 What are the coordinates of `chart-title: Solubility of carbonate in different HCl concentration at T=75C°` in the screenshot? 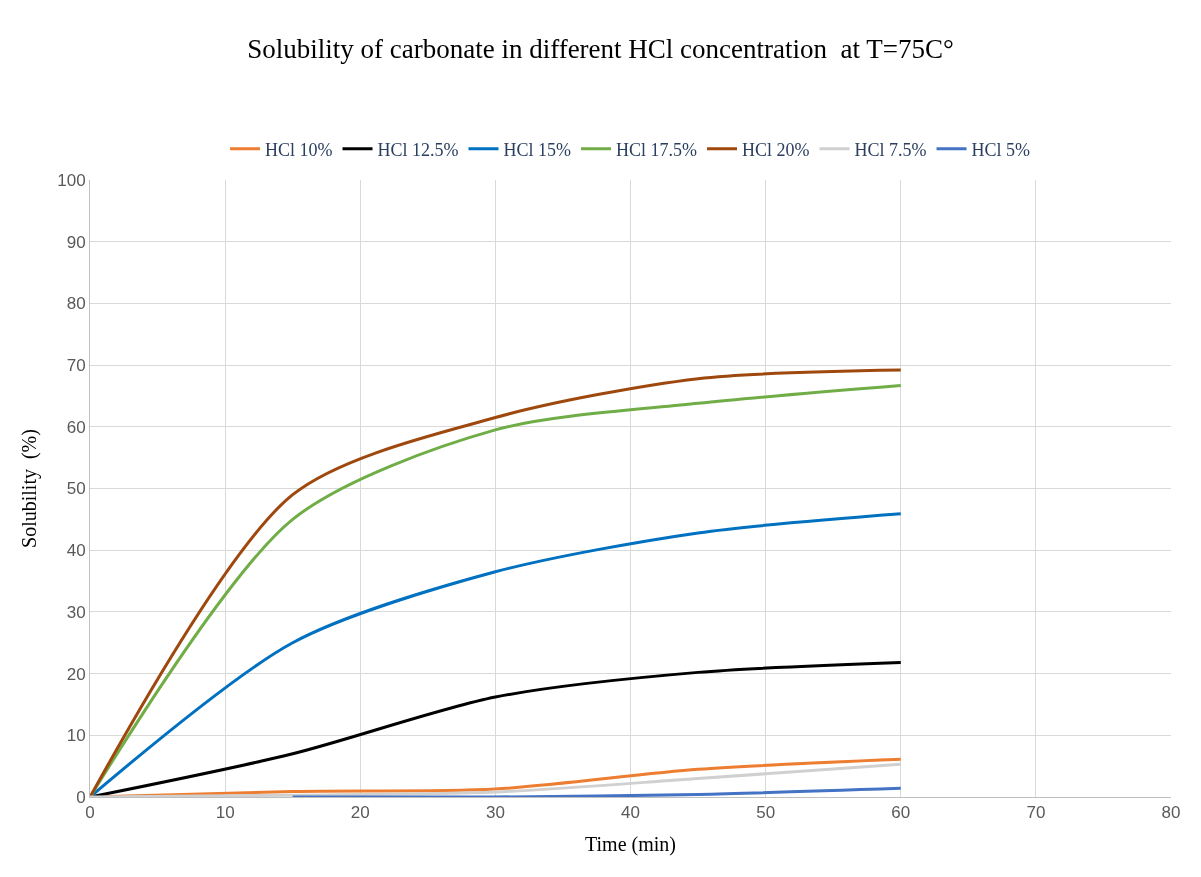 It's located at (600, 49).